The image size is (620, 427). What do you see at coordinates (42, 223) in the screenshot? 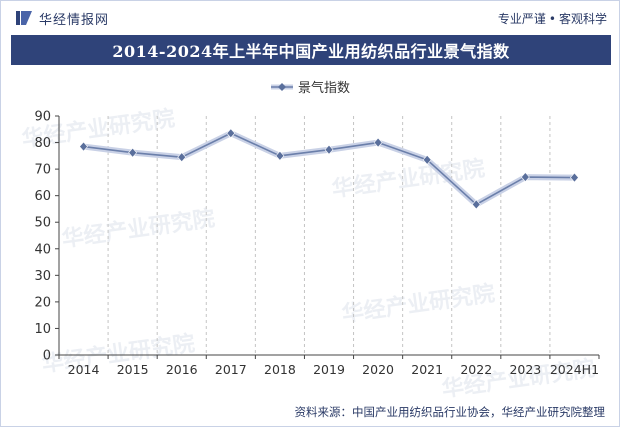
I see `y-tick-label: 50` at bounding box center [42, 223].